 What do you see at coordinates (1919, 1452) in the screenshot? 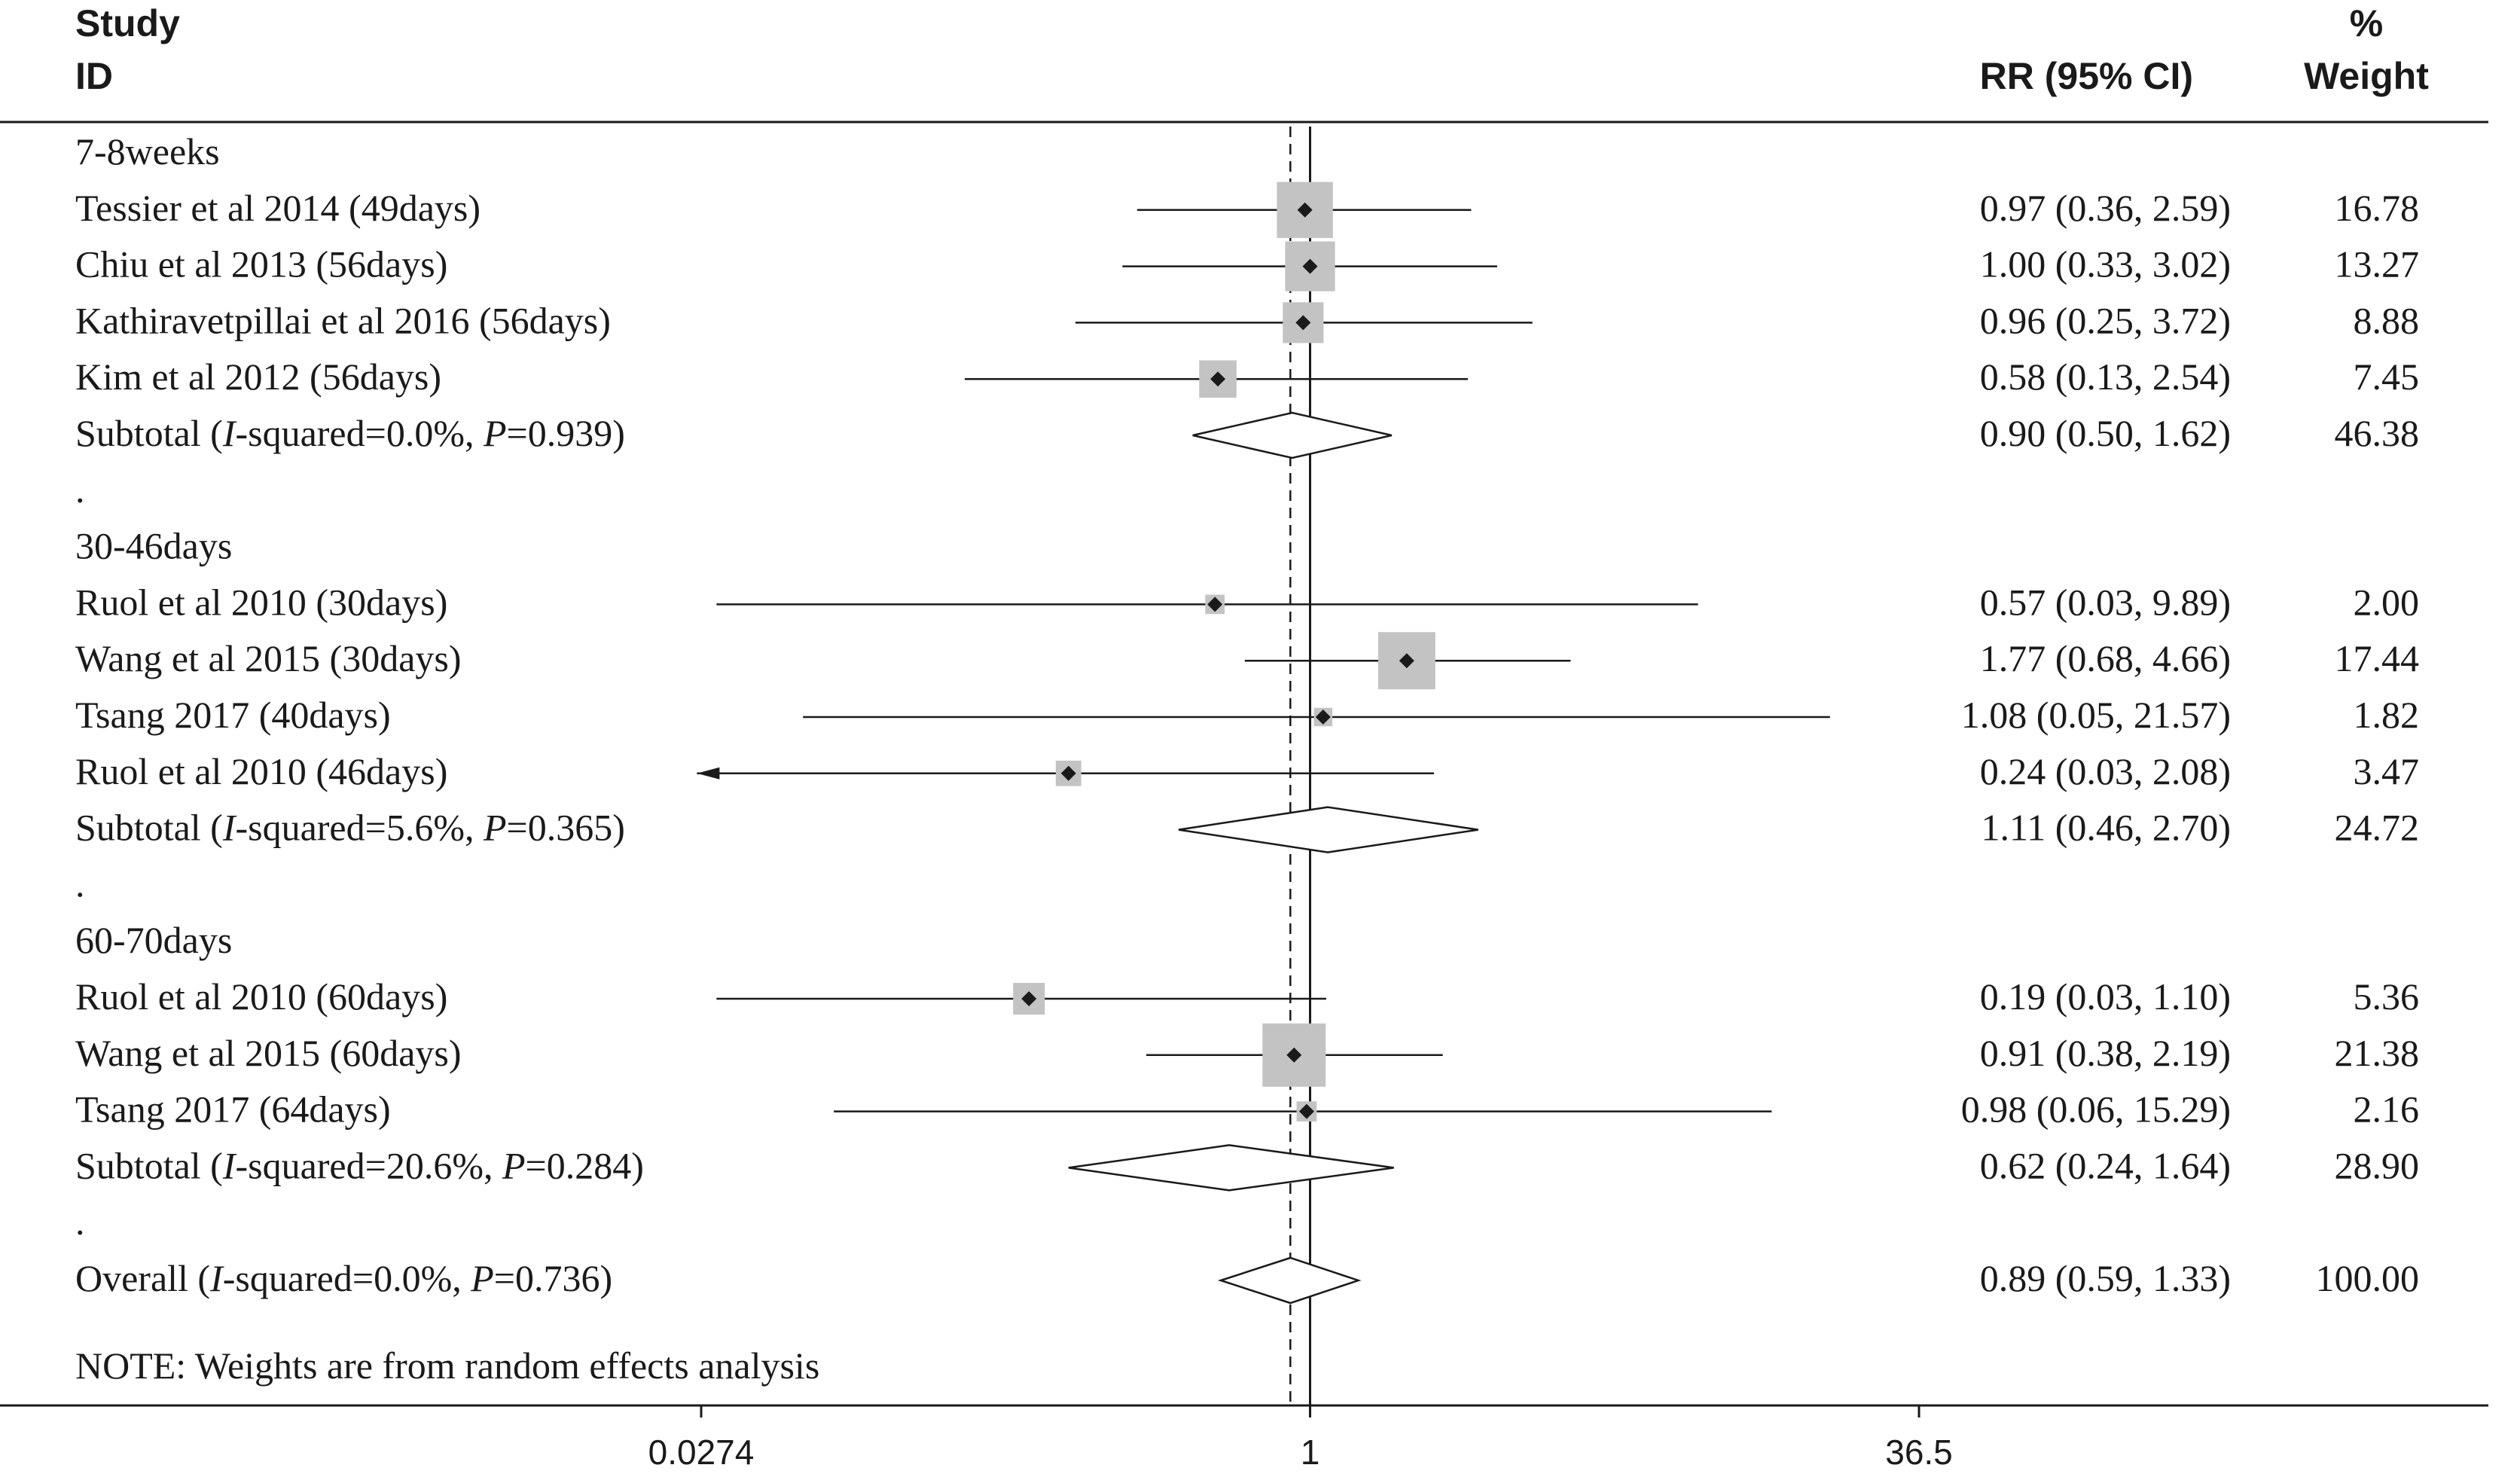
I see `x-tick-label: 36.5` at bounding box center [1919, 1452].